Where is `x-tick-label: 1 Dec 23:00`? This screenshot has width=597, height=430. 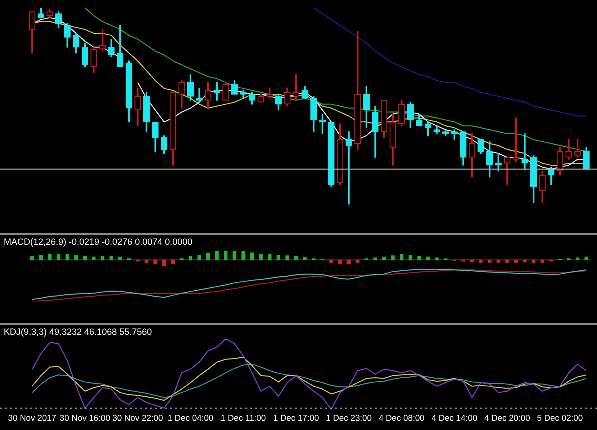
x-tick-label: 1 Dec 23:00 is located at coordinates (349, 418).